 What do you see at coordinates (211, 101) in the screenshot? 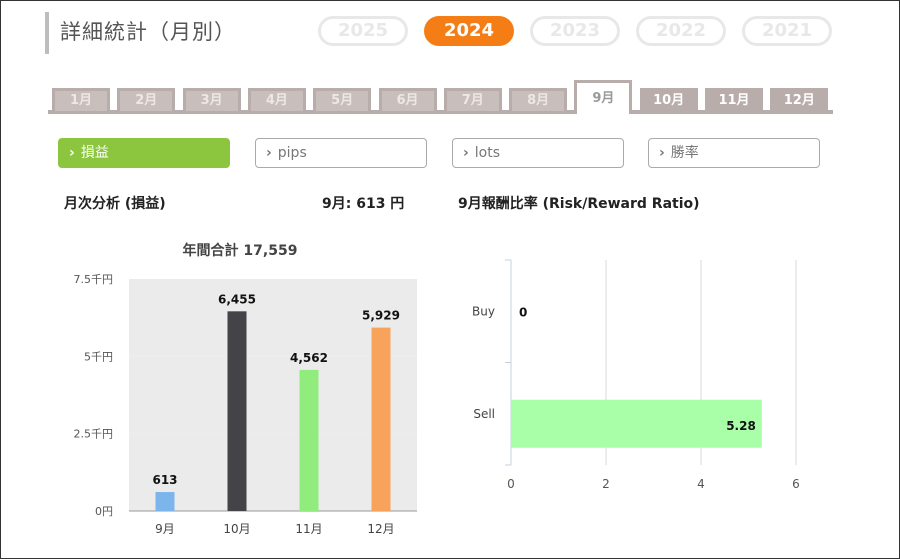
I see `tab-month-3: 3月` at bounding box center [211, 101].